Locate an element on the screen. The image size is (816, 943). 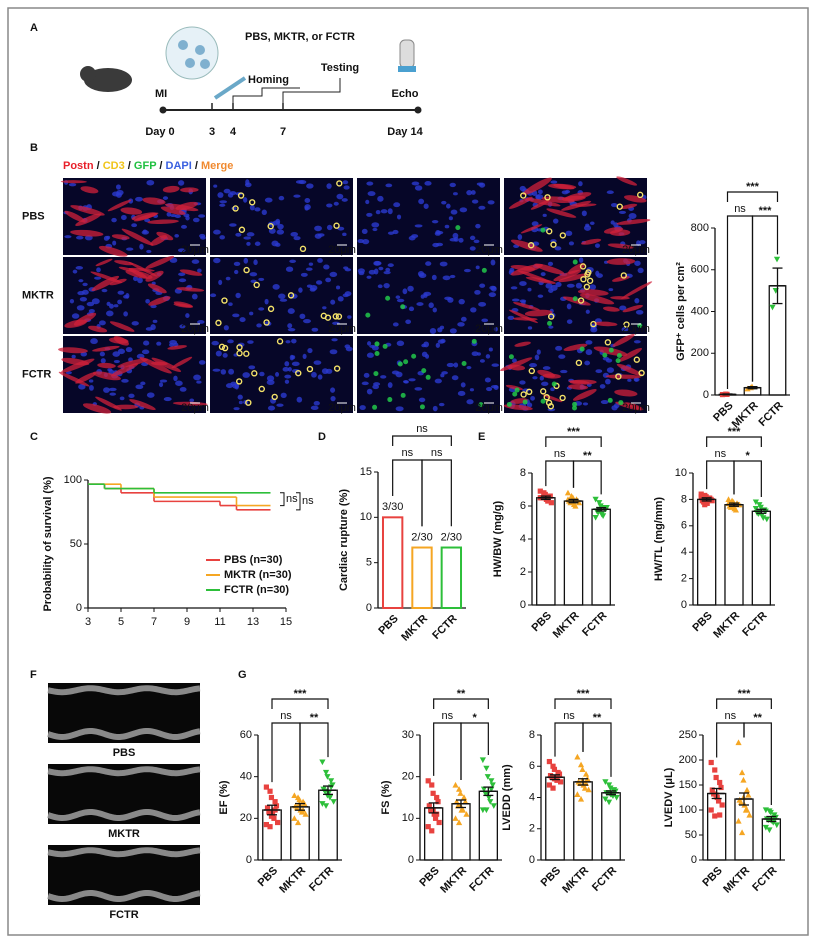
significance-bracket is located at coordinates (720, 477).